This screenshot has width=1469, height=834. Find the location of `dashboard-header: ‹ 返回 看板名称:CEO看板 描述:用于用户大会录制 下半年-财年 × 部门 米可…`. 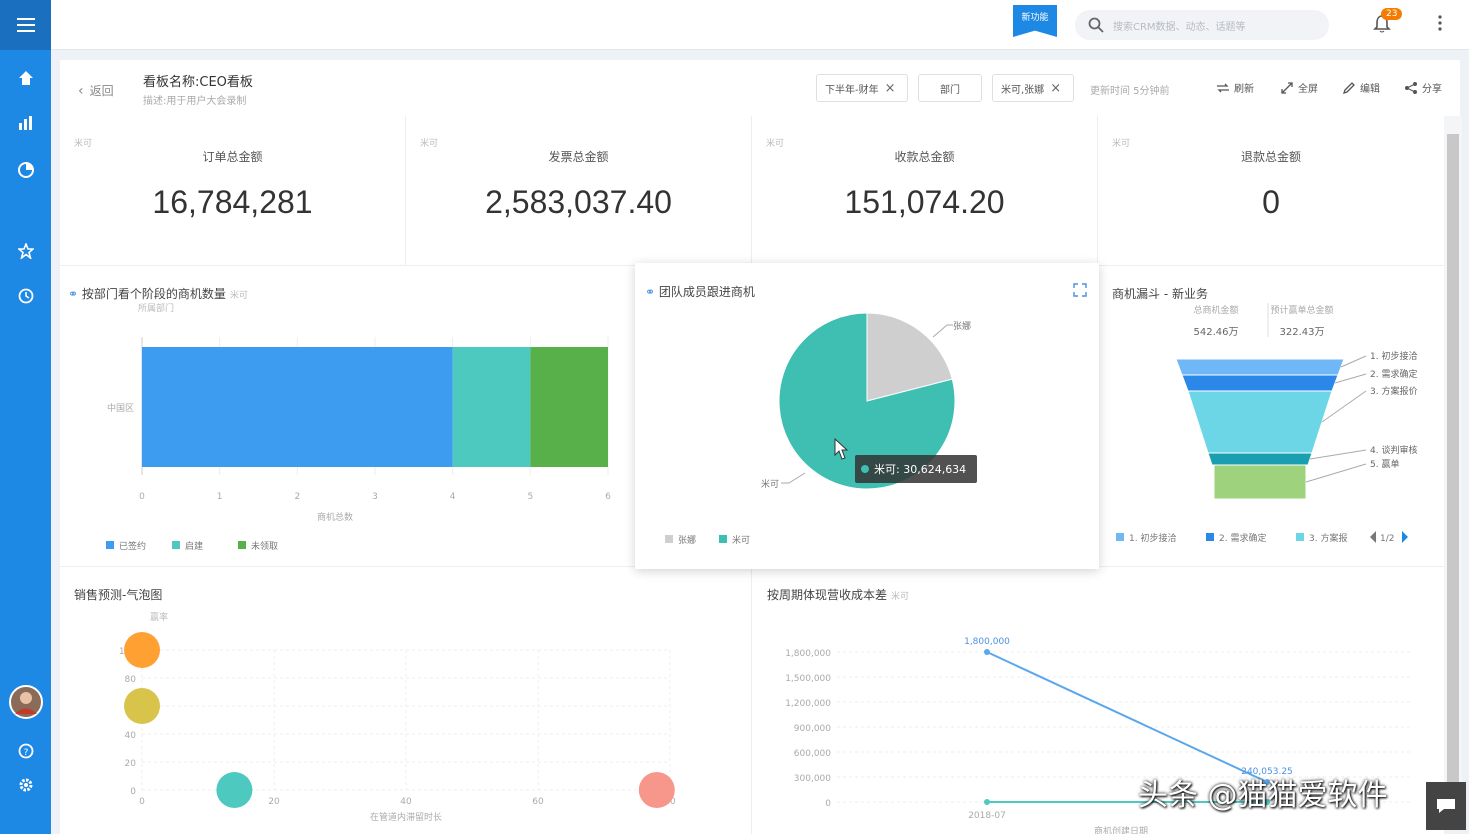

dashboard-header: ‹ 返回 看板名称:CEO看板 描述:用于用户大会录制 下半年-财年 × 部门 米可… is located at coordinates (760, 88).